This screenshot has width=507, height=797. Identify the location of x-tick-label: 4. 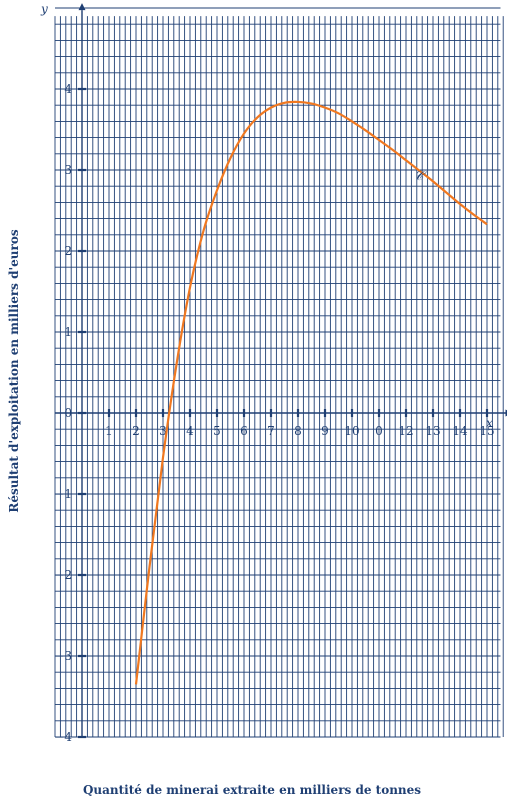
(190, 431).